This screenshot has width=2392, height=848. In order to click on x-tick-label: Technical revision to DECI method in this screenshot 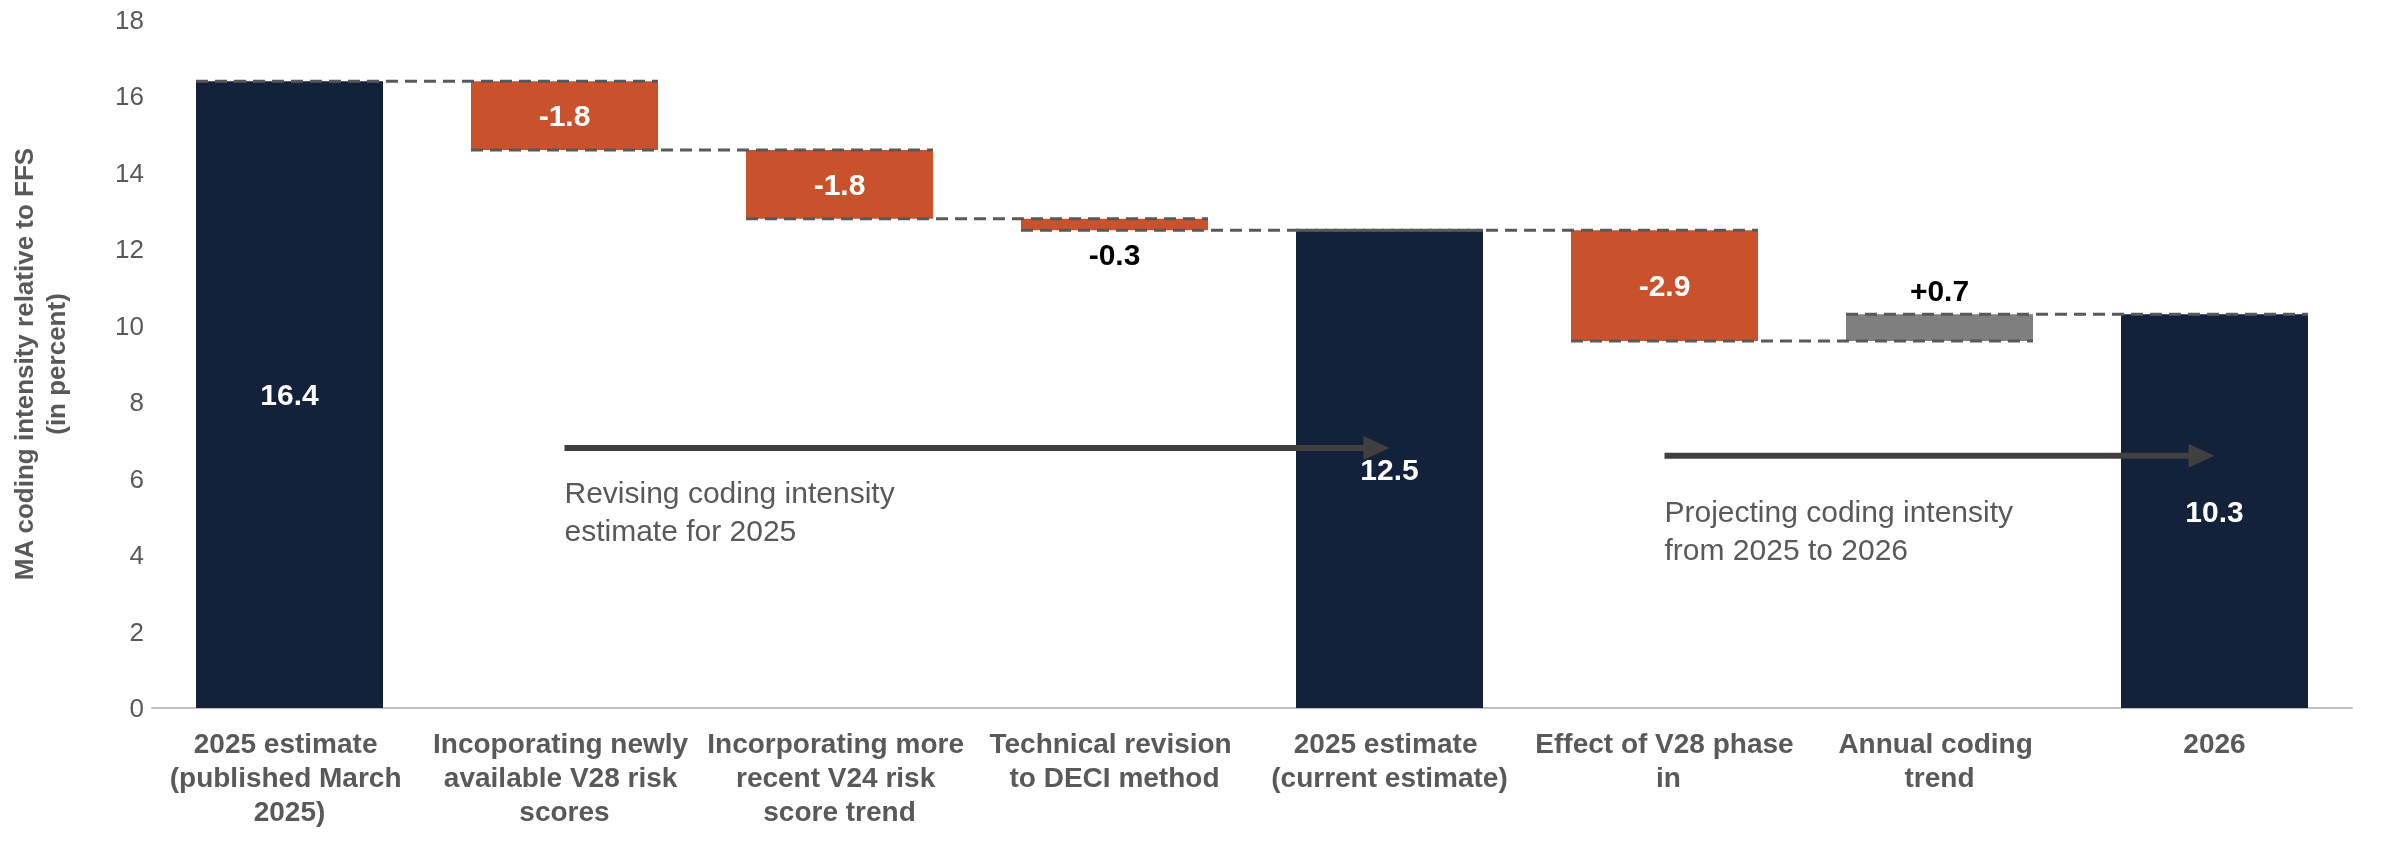, I will do `click(1114, 760)`.